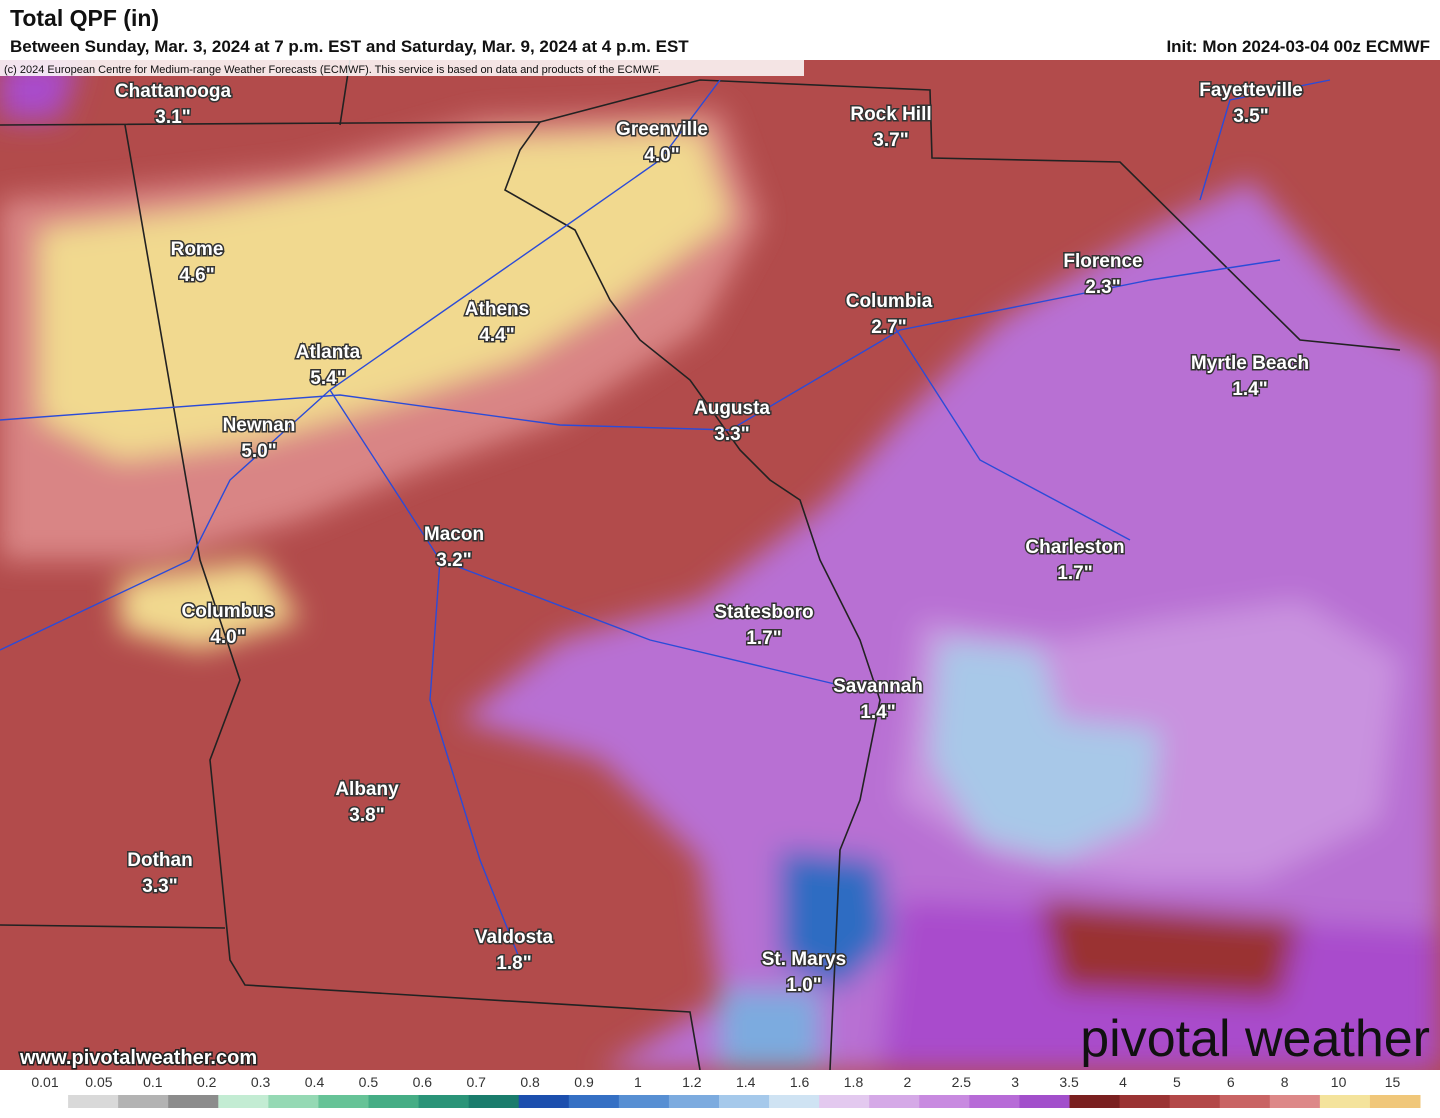 Image resolution: width=1440 pixels, height=1118 pixels. What do you see at coordinates (367, 789) in the screenshot?
I see `city-name: Albany` at bounding box center [367, 789].